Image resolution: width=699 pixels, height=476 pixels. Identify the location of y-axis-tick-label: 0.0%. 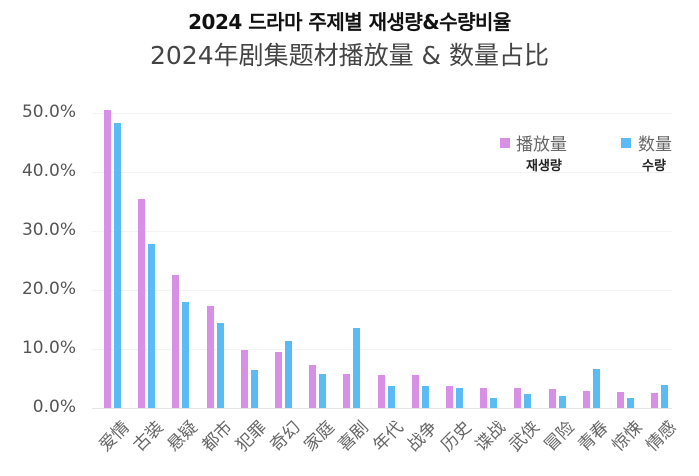
(54, 407).